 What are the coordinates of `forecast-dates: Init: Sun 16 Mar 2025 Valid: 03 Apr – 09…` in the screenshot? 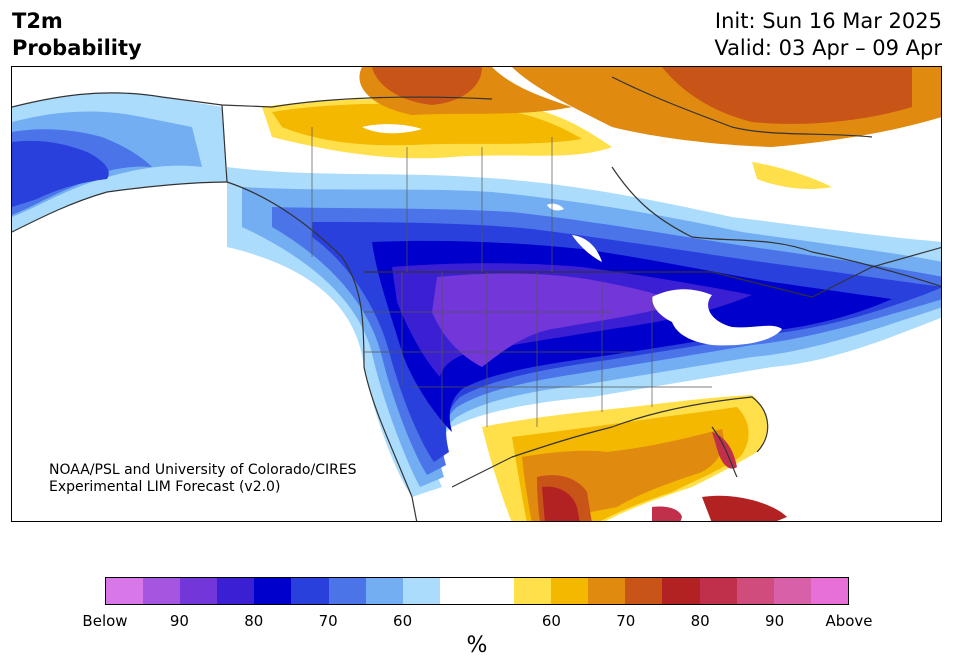 It's located at (828, 35).